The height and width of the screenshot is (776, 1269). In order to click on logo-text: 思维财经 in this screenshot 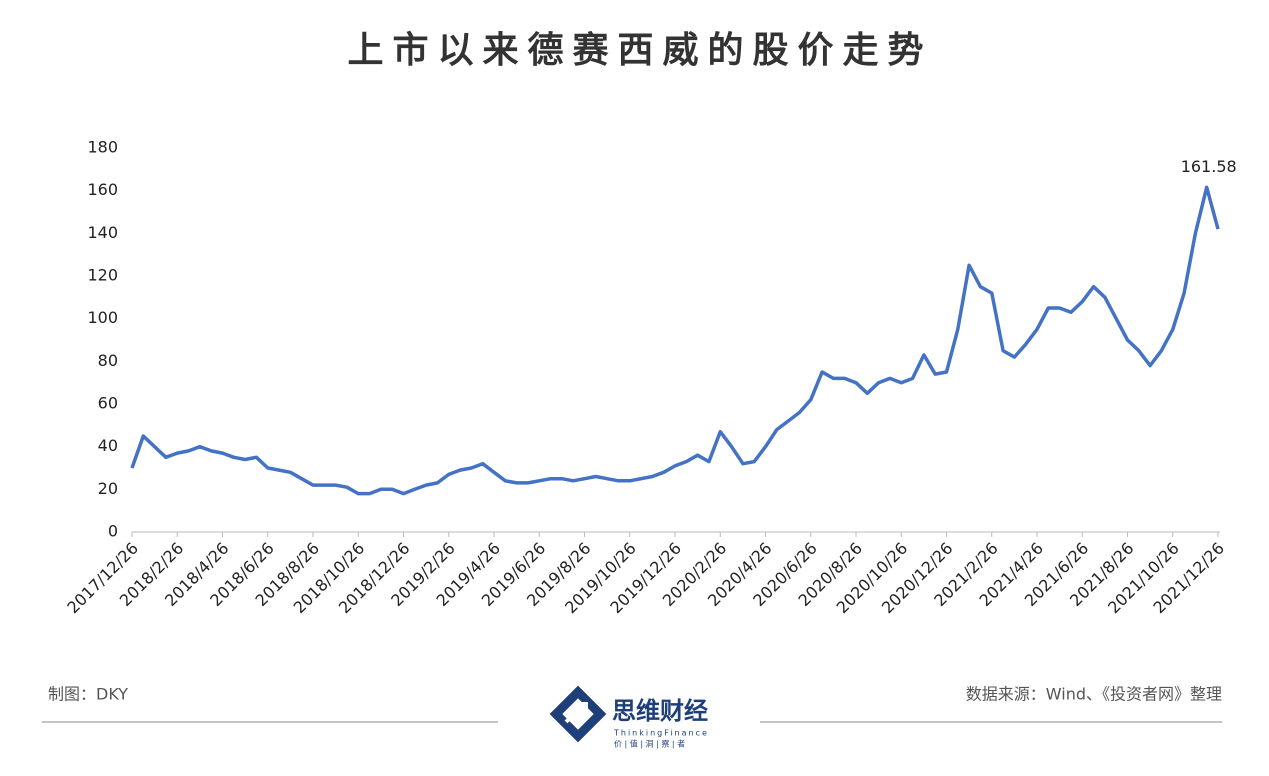, I will do `click(660, 711)`.